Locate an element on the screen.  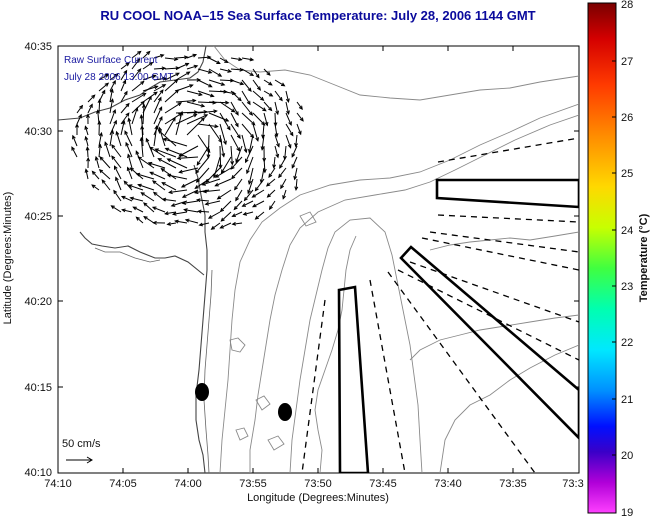
y-tick-label: 40:35 is located at coordinates (38, 47).